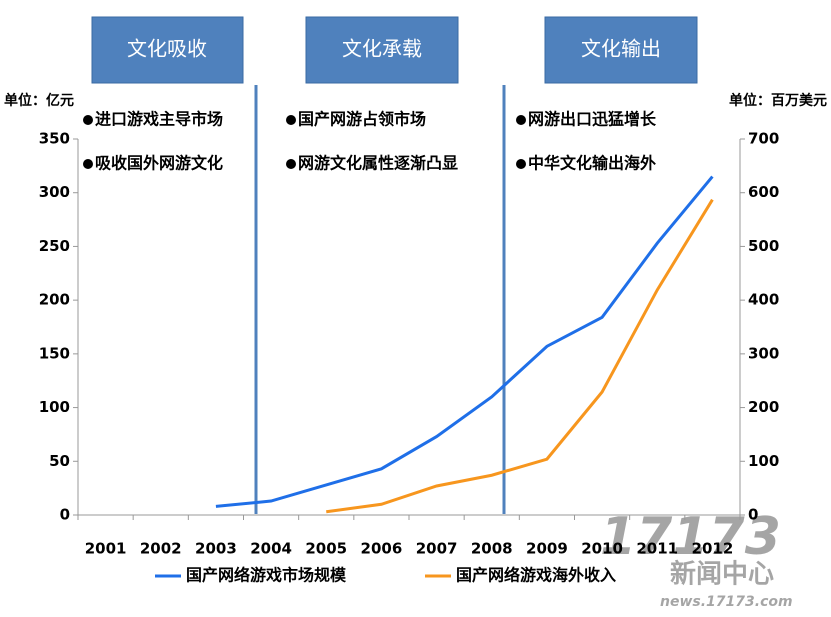  I want to click on x-tick-label: 2010, so click(602, 549).